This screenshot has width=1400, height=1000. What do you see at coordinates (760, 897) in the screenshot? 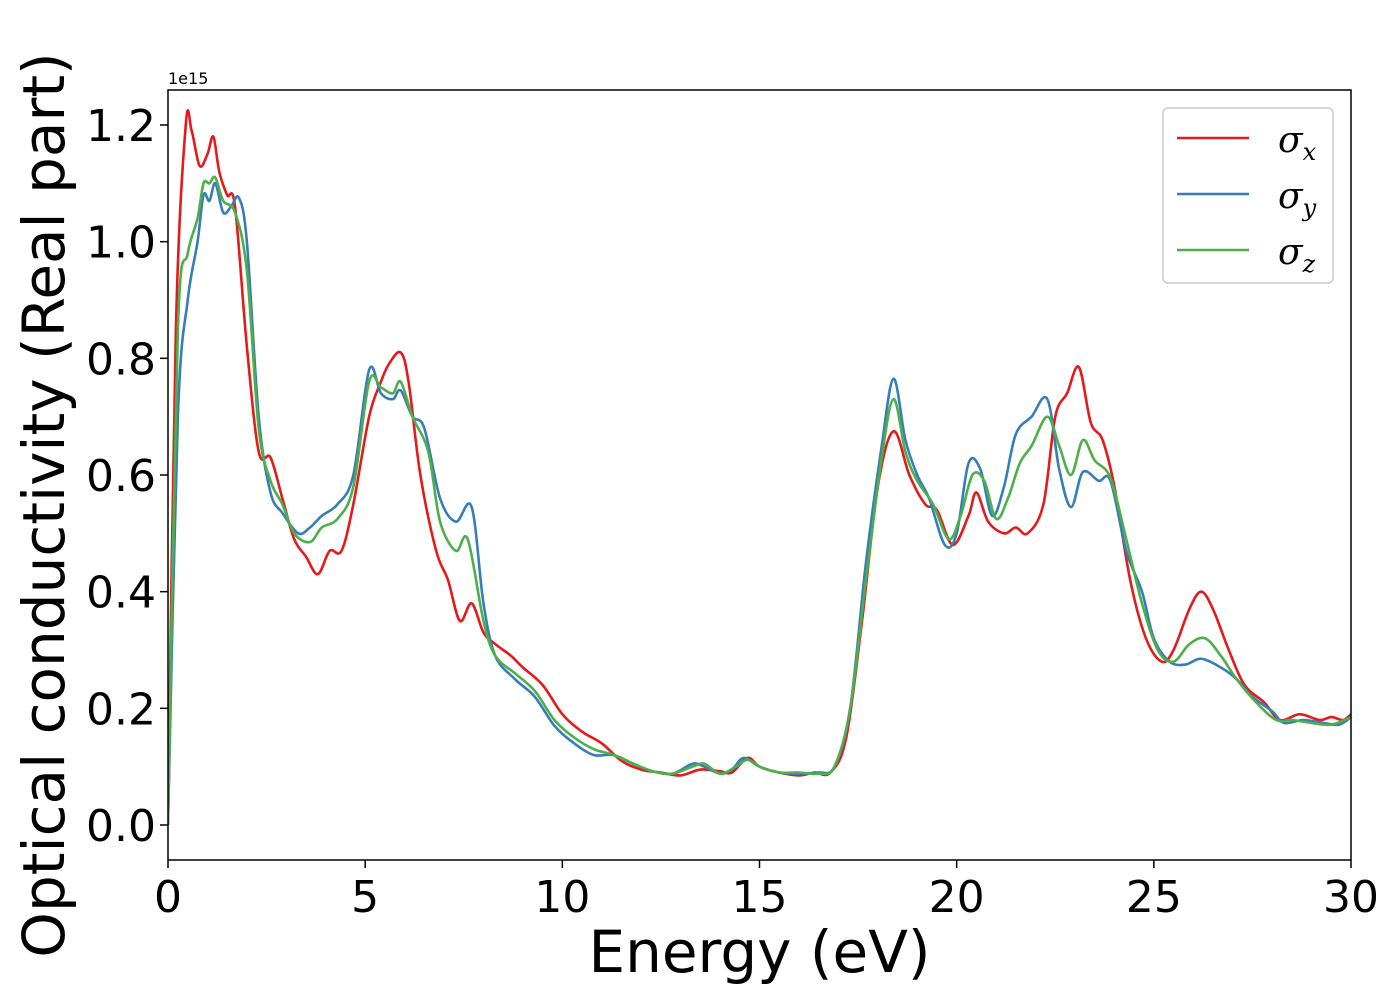
I see `x-tick-label: 15` at bounding box center [760, 897].